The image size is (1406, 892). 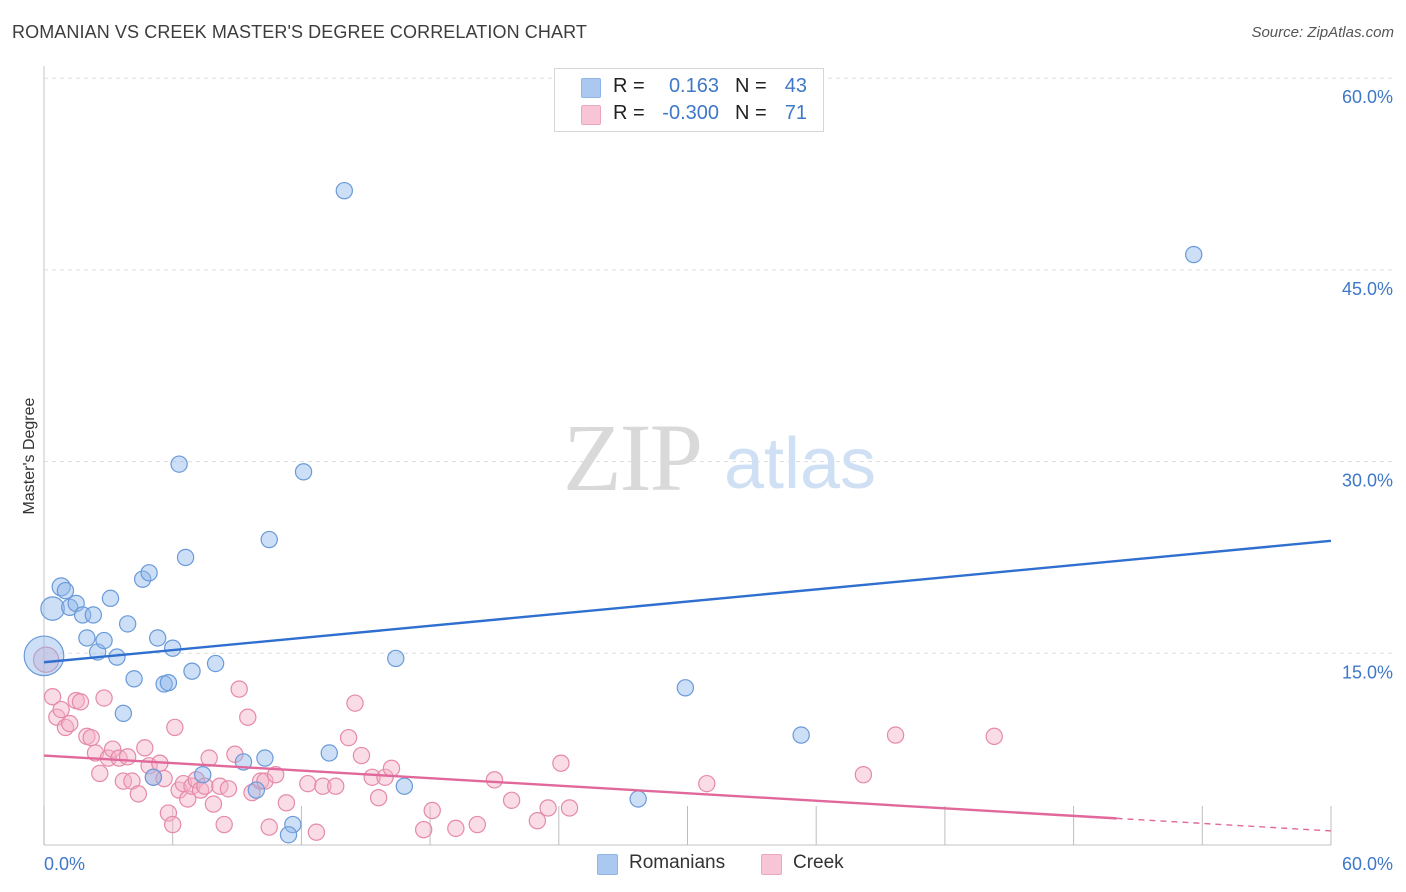 What do you see at coordinates (806, 864) in the screenshot?
I see `series-legend-creek: Creek` at bounding box center [806, 864].